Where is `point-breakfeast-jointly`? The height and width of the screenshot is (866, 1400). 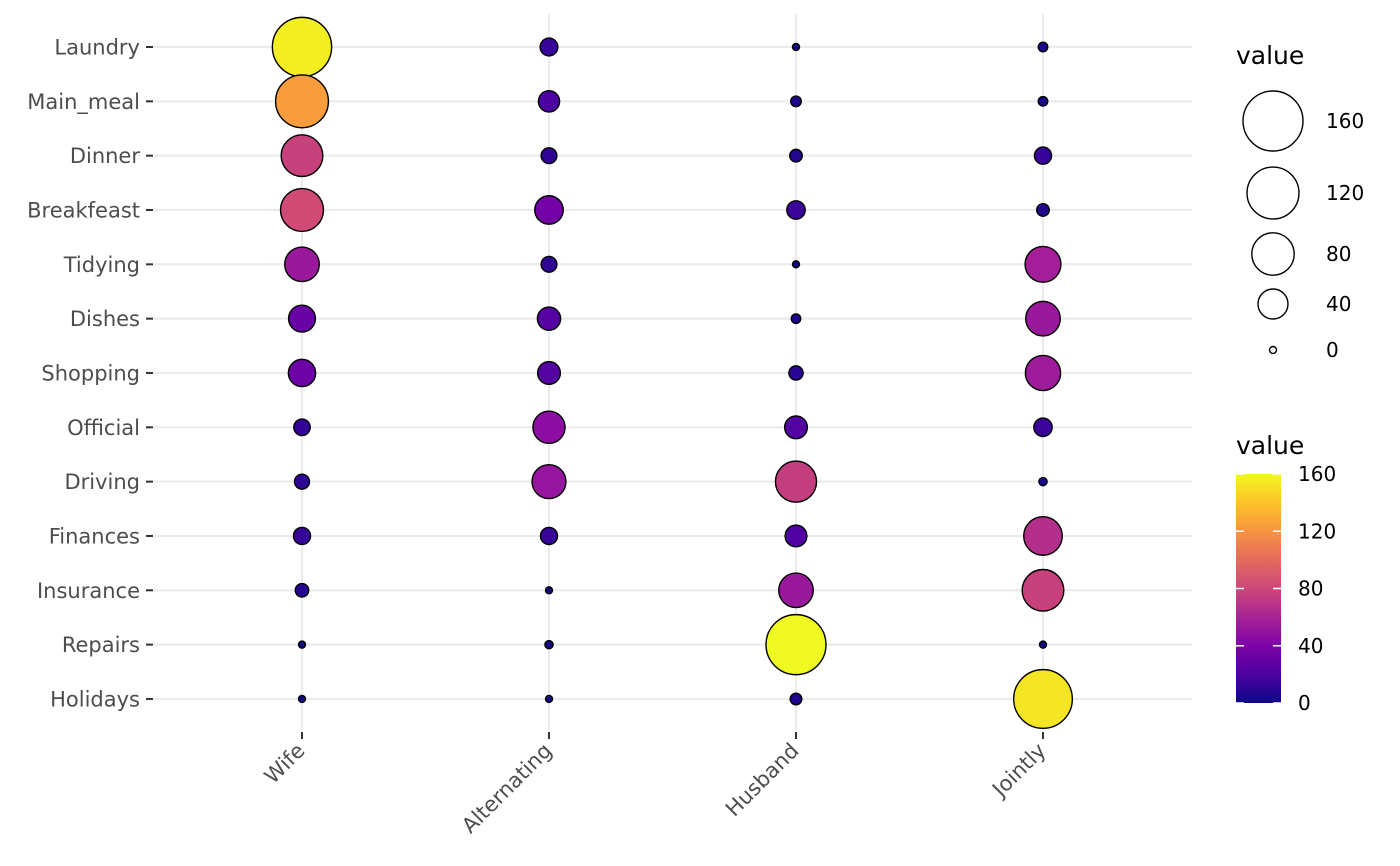 point-breakfeast-jointly is located at coordinates (1043, 210).